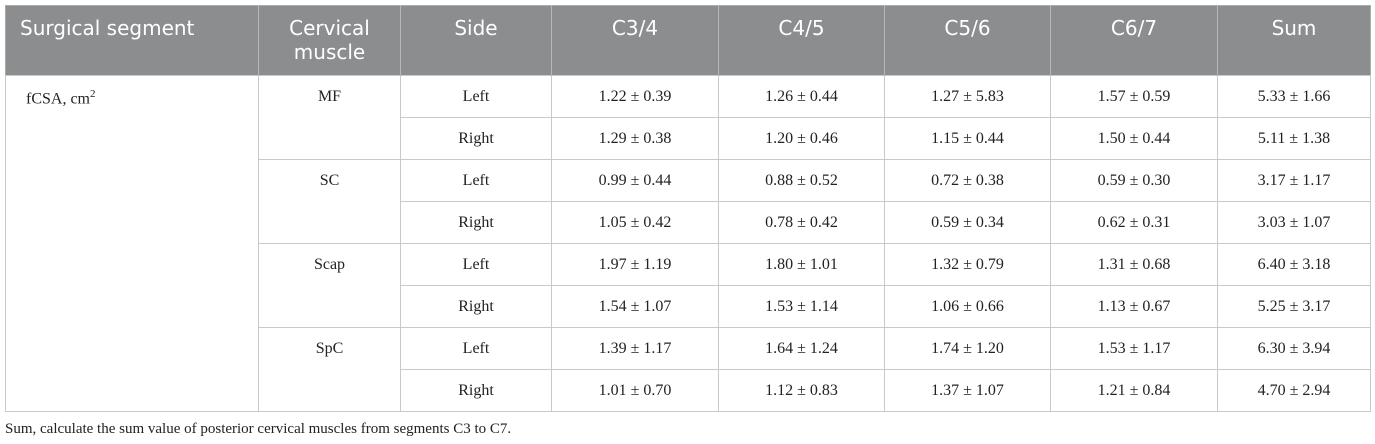  What do you see at coordinates (1134, 180) in the screenshot?
I see `value-cell: 0.59 ± 0.30` at bounding box center [1134, 180].